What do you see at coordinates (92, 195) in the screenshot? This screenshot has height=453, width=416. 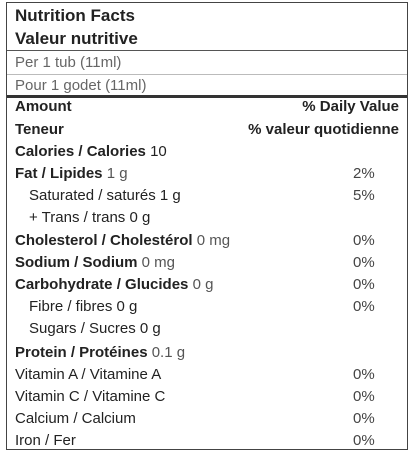 I see `nutrient-label: Saturated / saturés` at bounding box center [92, 195].